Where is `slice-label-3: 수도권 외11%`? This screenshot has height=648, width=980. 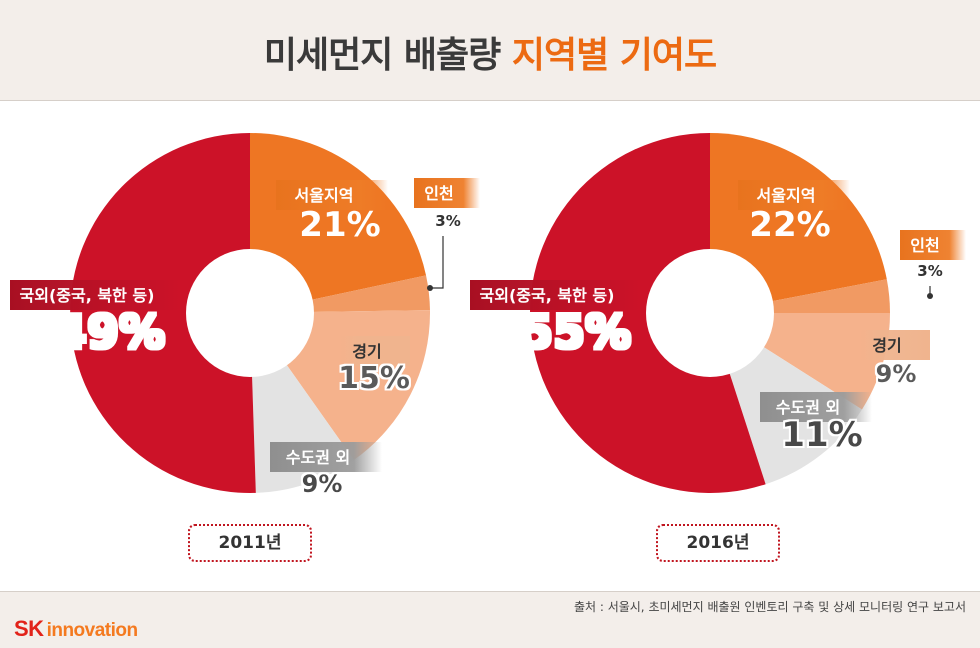 slice-label-3: 수도권 외11% is located at coordinates (816, 423).